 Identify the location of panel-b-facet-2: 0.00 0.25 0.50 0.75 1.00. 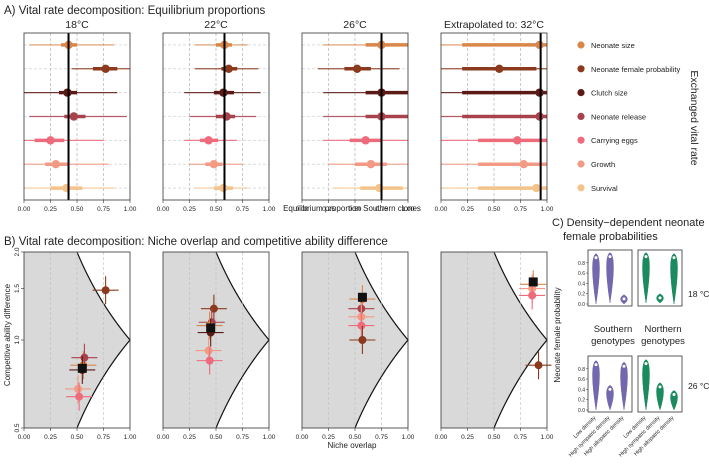
(355, 346).